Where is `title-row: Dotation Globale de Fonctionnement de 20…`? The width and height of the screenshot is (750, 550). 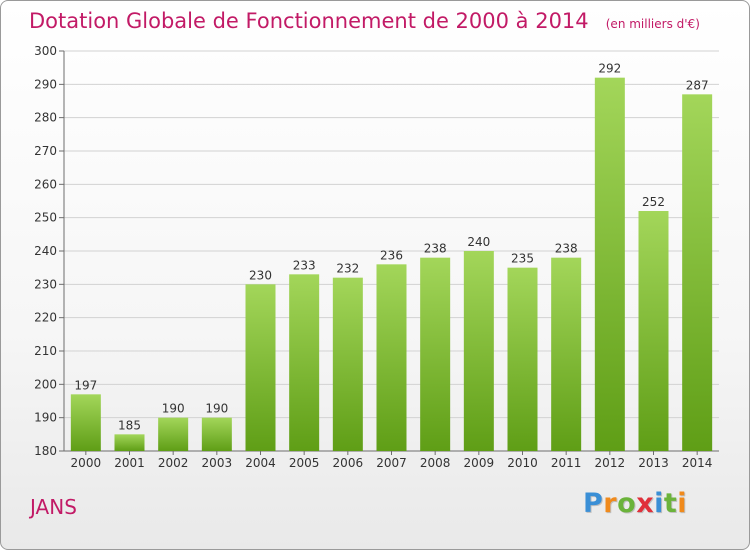 title-row: Dotation Globale de Fonctionnement de 20… is located at coordinates (364, 21).